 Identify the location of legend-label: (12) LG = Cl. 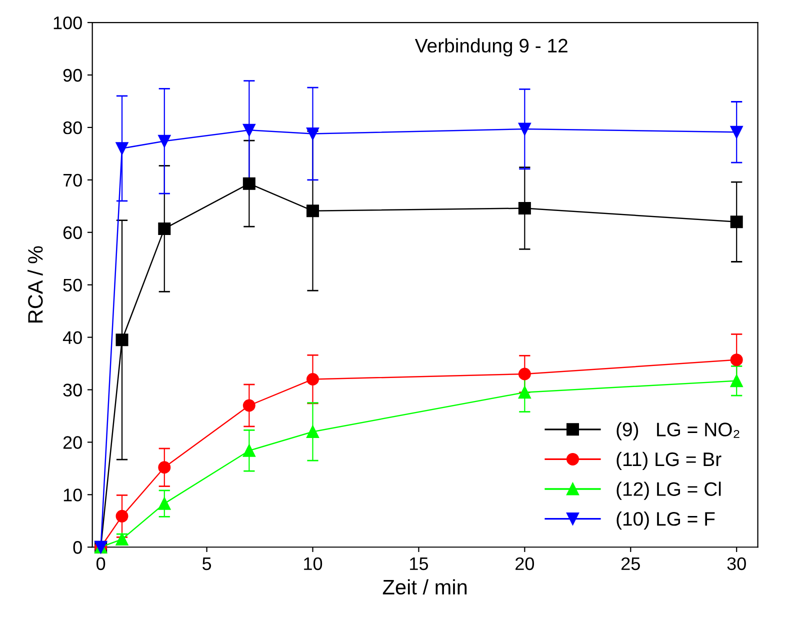
(668, 491).